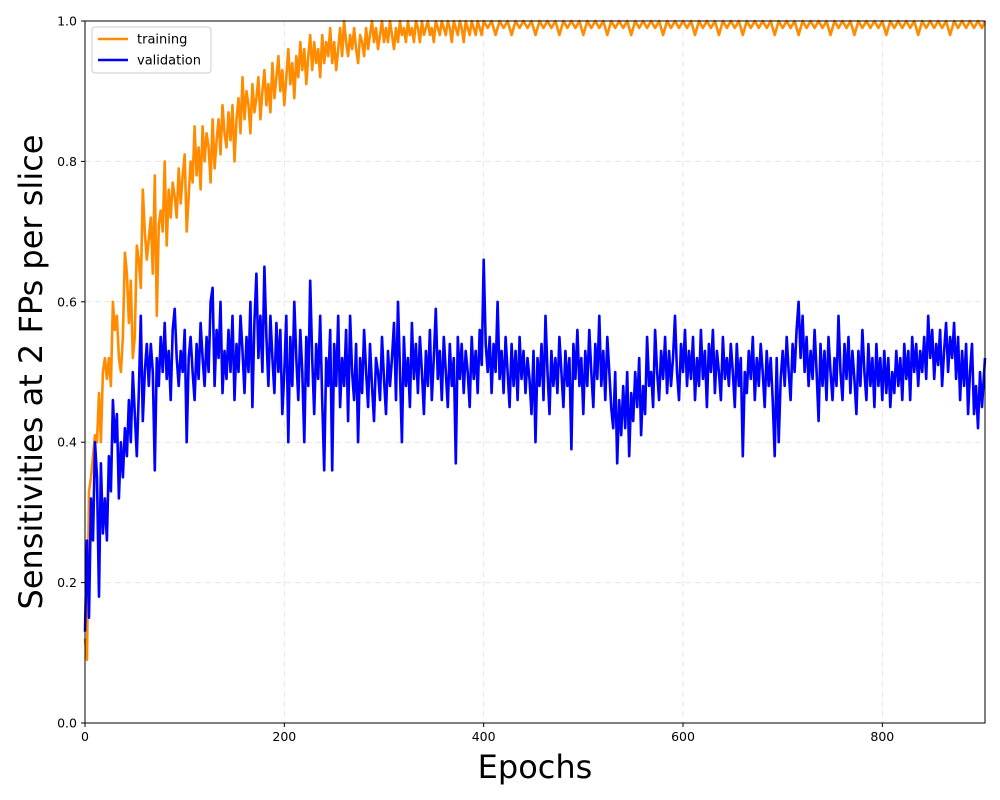 Image resolution: width=1000 pixels, height=800 pixels. What do you see at coordinates (484, 736) in the screenshot?
I see `x-tick-label: 400` at bounding box center [484, 736].